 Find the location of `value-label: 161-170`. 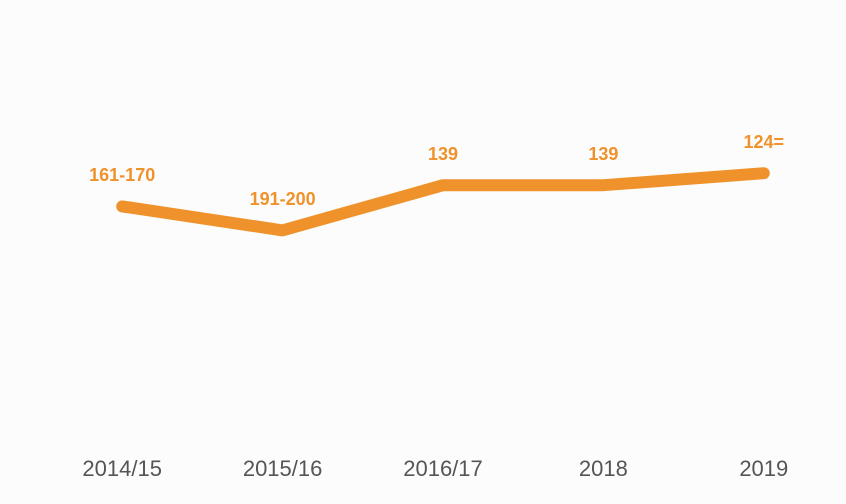

value-label: 161-170 is located at coordinates (122, 175).